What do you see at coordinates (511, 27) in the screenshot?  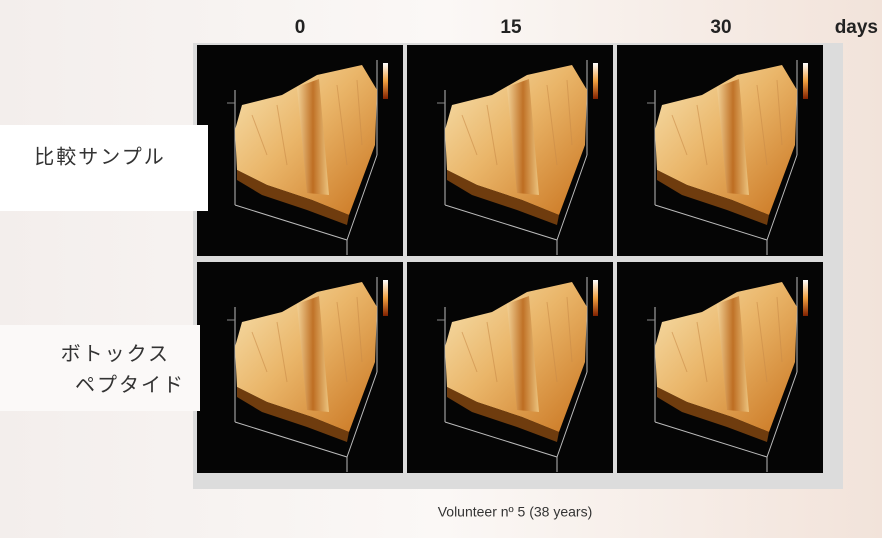 I see `column-header: 15` at bounding box center [511, 27].